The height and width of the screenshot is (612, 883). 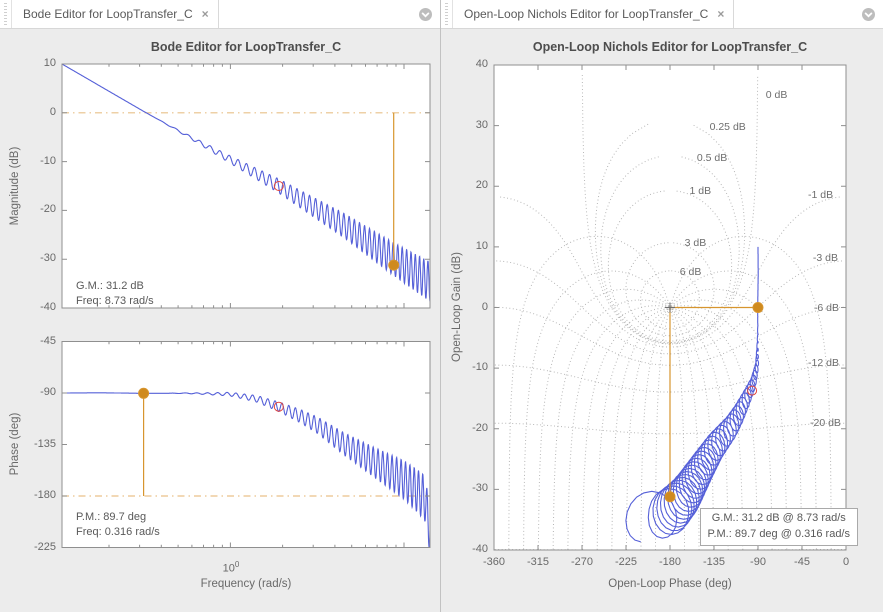 I want to click on bode-tabbar: Bode Editor for LoopTransfer_C ×, so click(x=220, y=14).